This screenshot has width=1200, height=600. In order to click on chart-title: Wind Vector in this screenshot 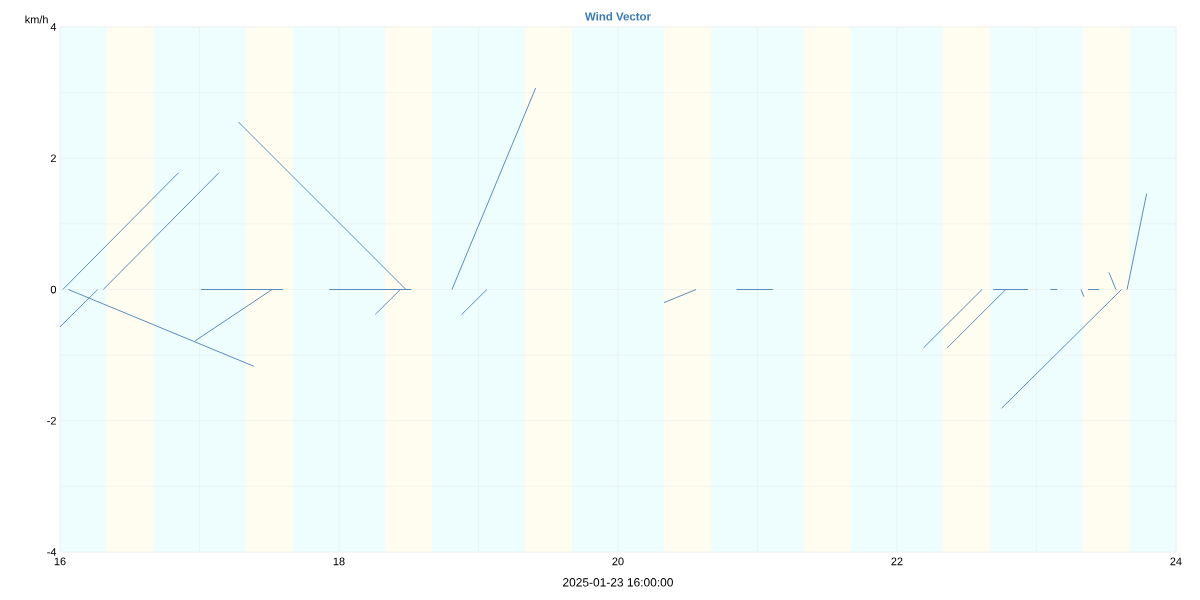, I will do `click(617, 16)`.